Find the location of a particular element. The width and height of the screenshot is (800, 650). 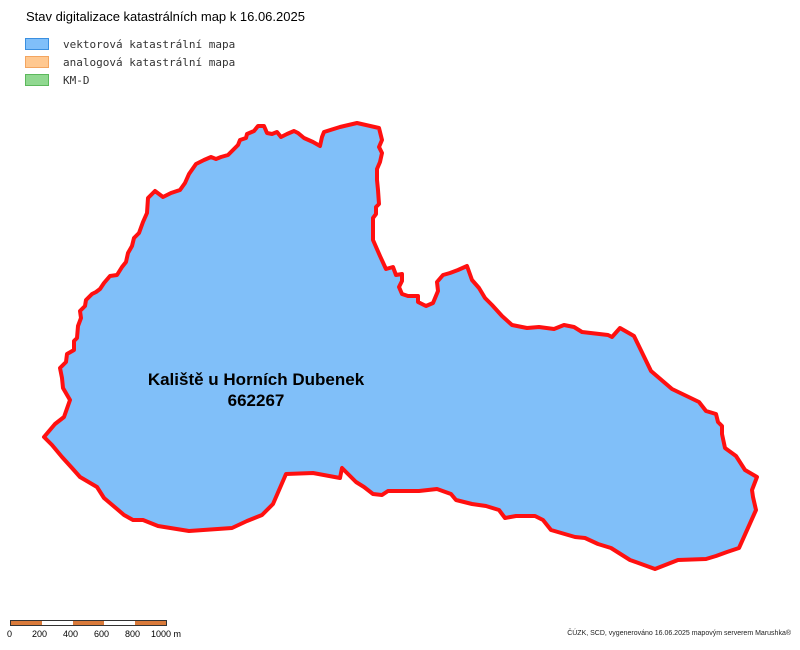

scale-tick-1000: 1000 m is located at coordinates (166, 634).